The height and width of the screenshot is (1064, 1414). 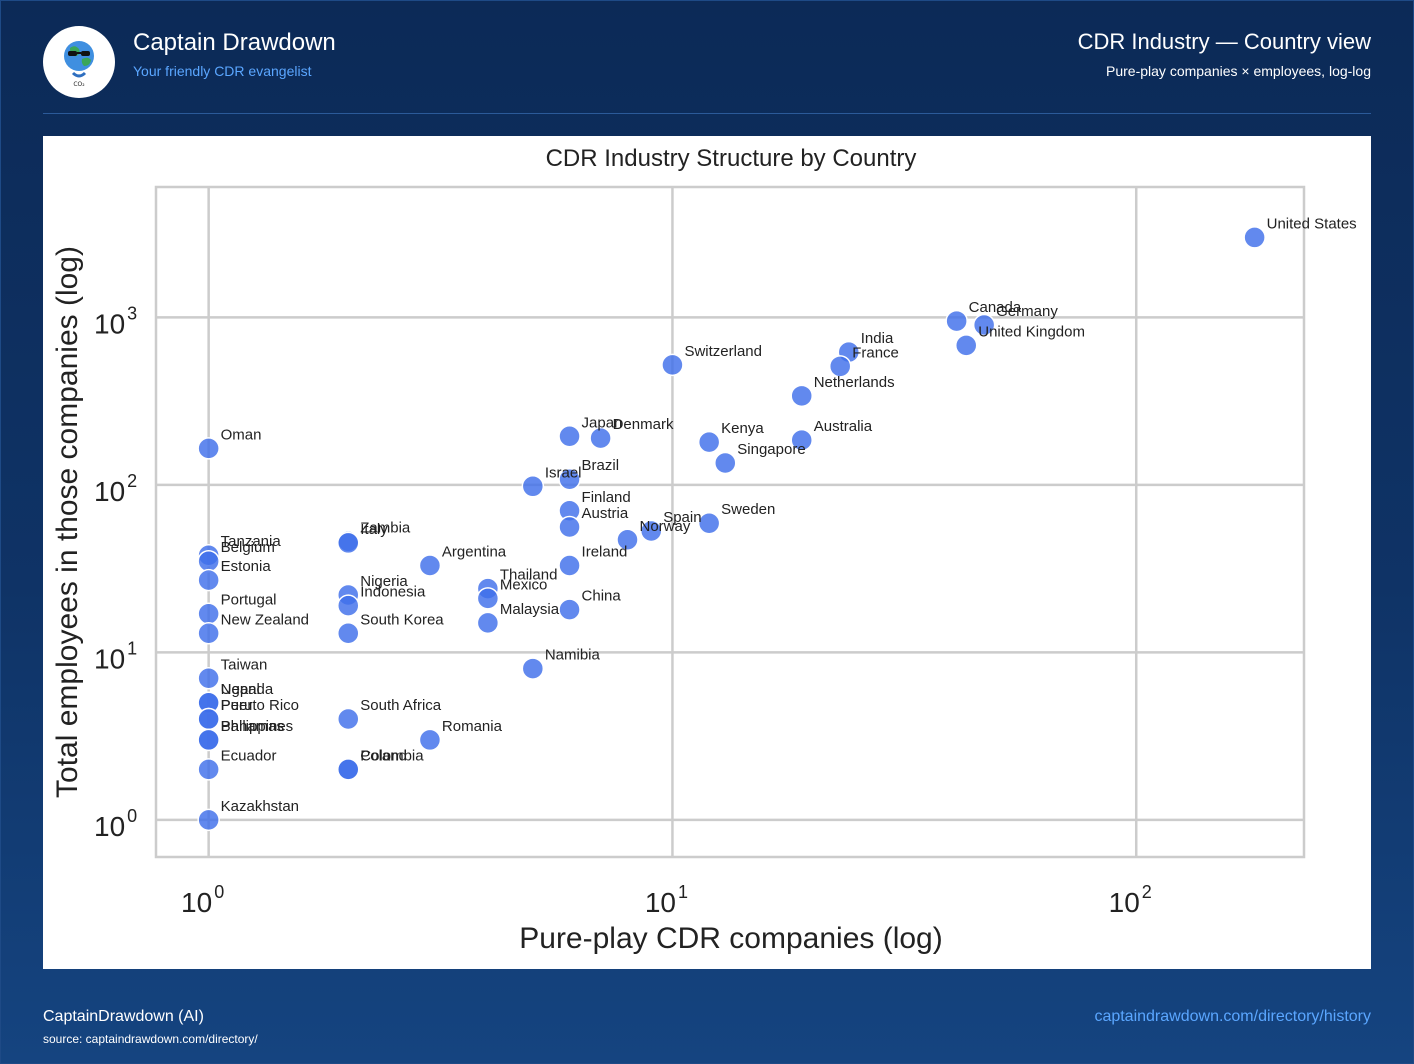 What do you see at coordinates (241, 434) in the screenshot?
I see `point-label: Oman` at bounding box center [241, 434].